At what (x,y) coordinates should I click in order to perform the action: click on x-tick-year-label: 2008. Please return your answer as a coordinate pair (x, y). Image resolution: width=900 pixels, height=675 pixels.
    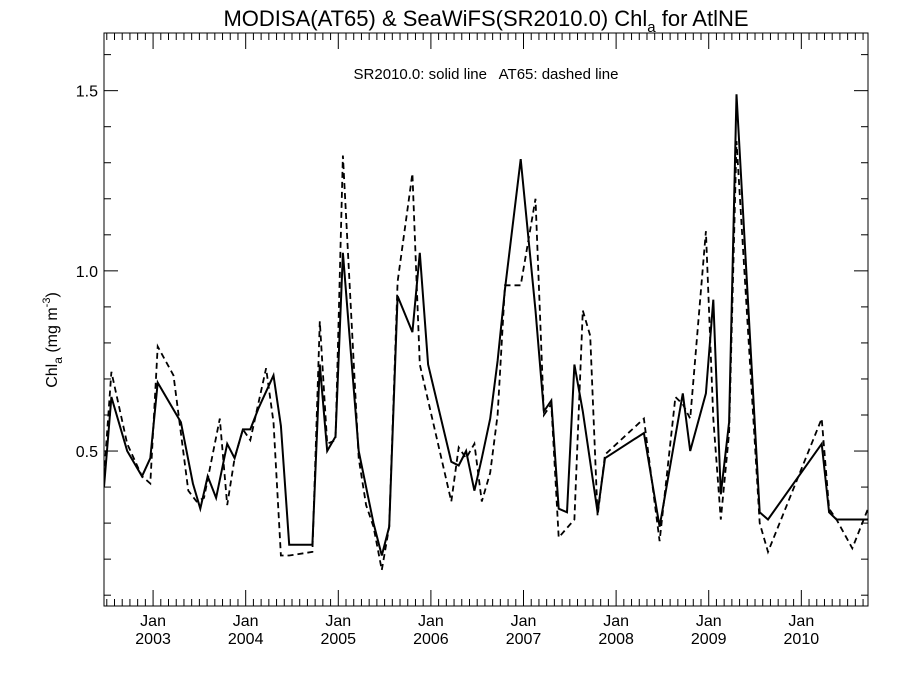
    Looking at the image, I should click on (616, 639).